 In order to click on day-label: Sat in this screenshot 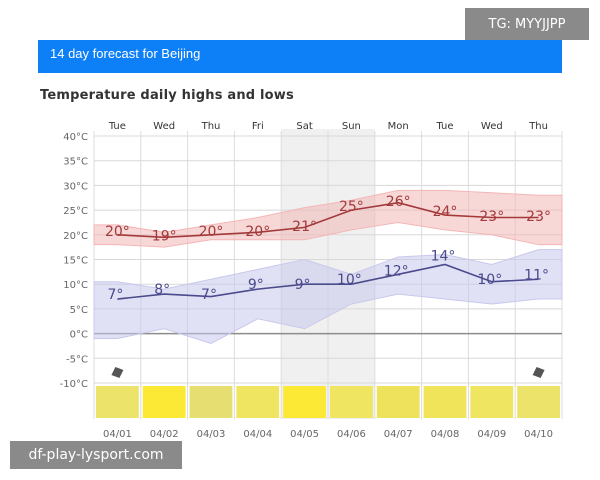, I will do `click(304, 126)`.